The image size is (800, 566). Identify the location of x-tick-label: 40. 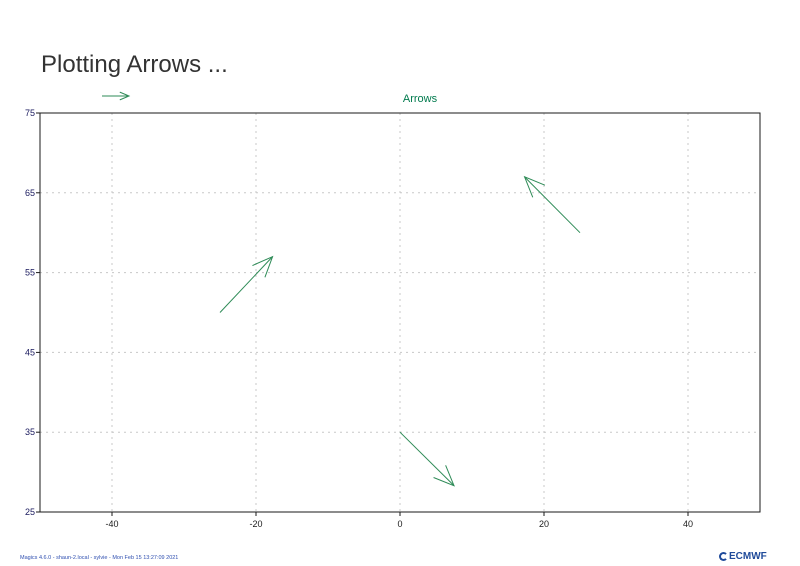
(688, 524).